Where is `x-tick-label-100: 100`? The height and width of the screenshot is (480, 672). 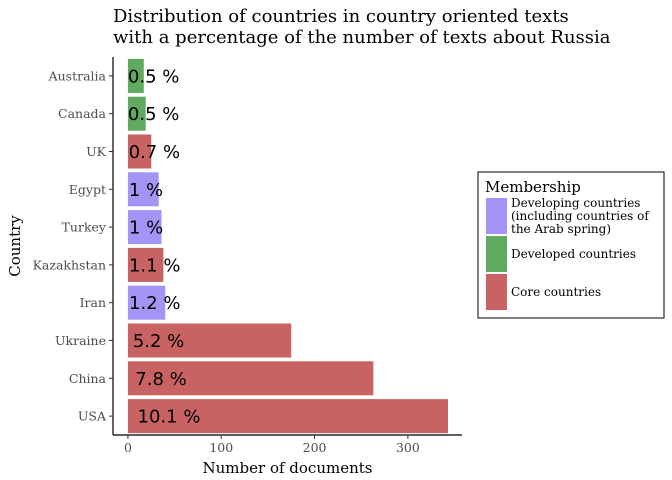
x-tick-label-100: 100 is located at coordinates (221, 447).